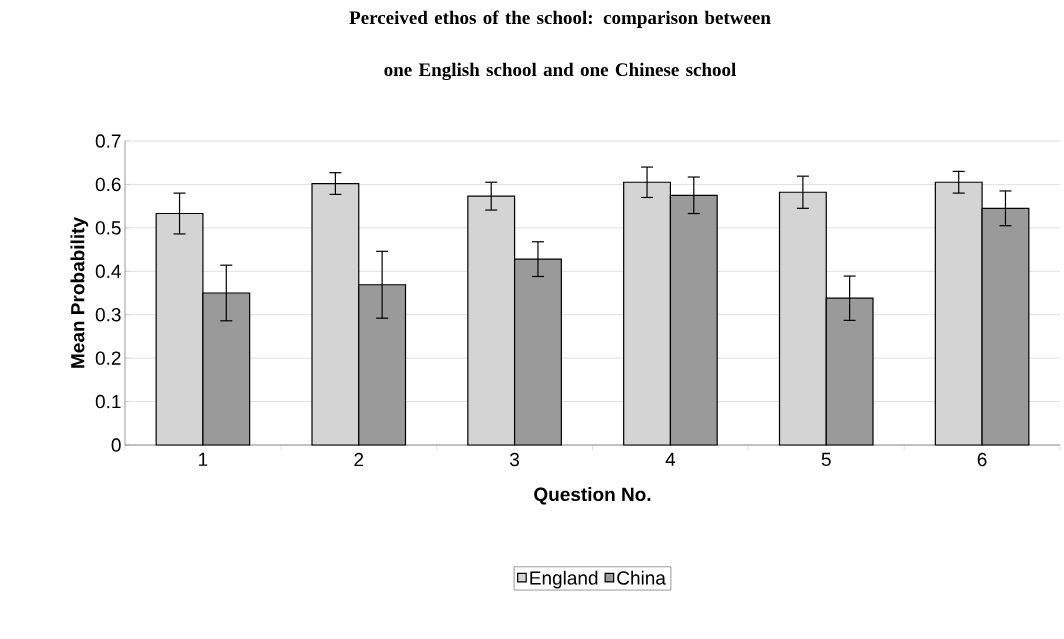 The height and width of the screenshot is (639, 1064). I want to click on x-axis-title: Question No., so click(592, 496).